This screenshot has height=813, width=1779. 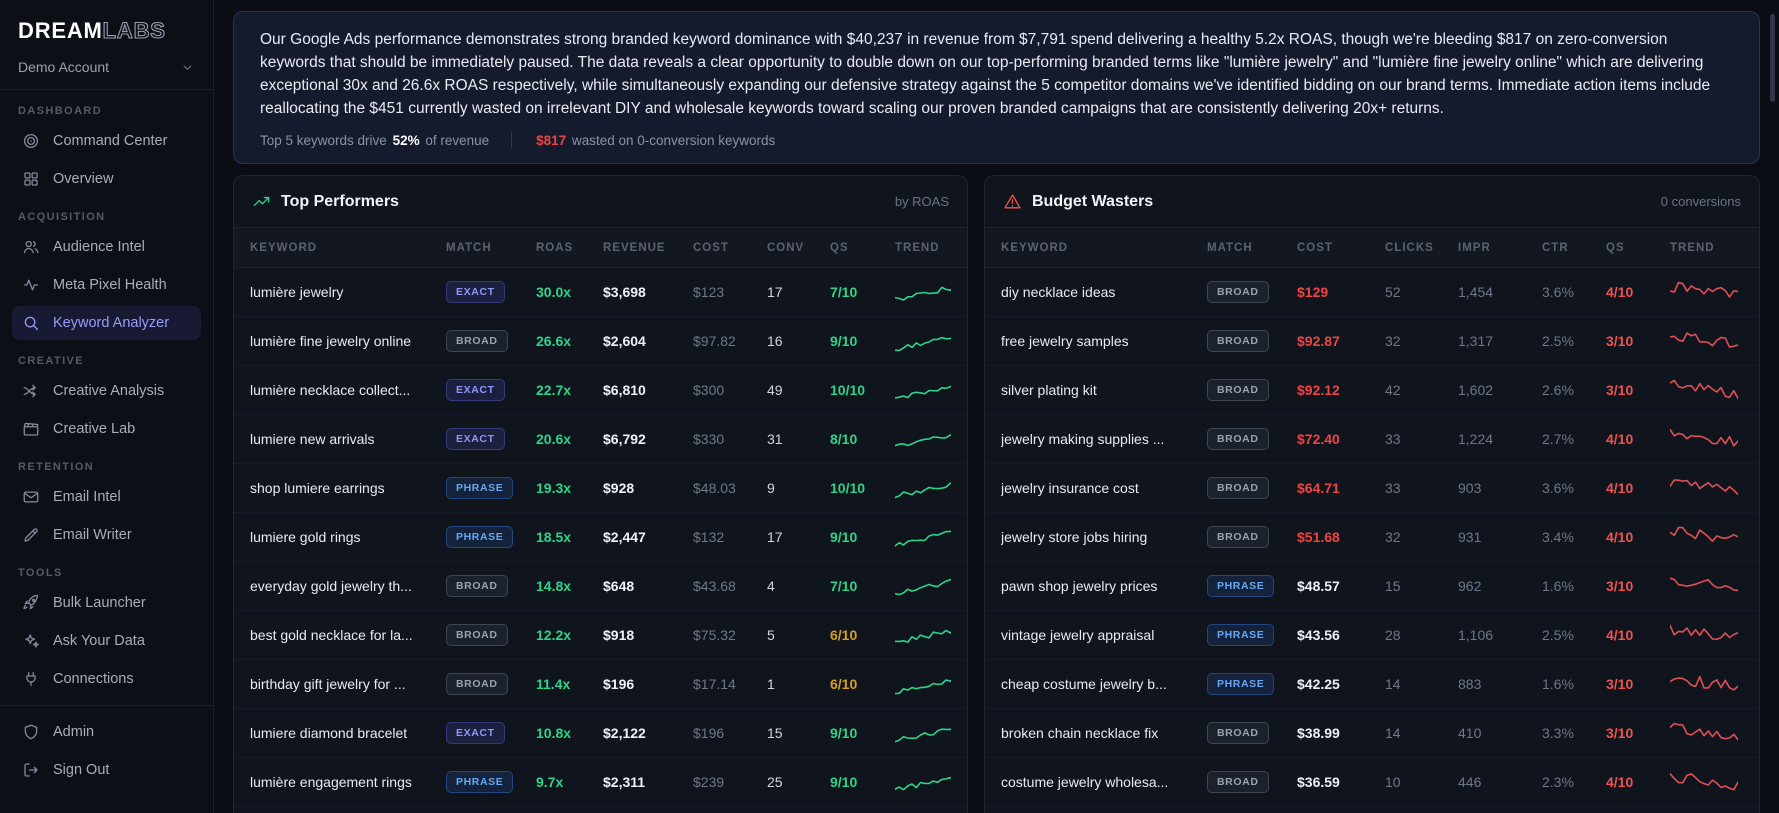 I want to click on scrollbar, so click(x=1772, y=58).